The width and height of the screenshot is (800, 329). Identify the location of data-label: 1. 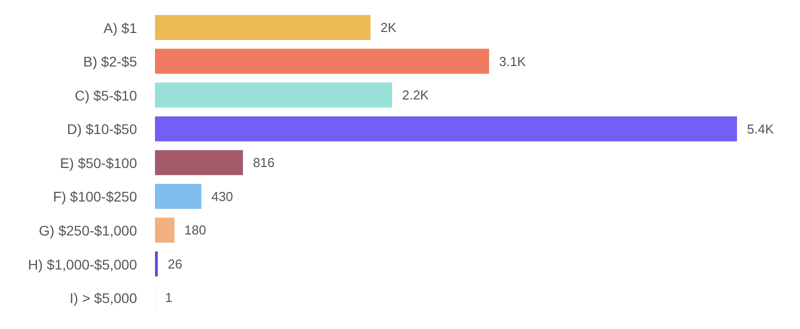
(168, 298).